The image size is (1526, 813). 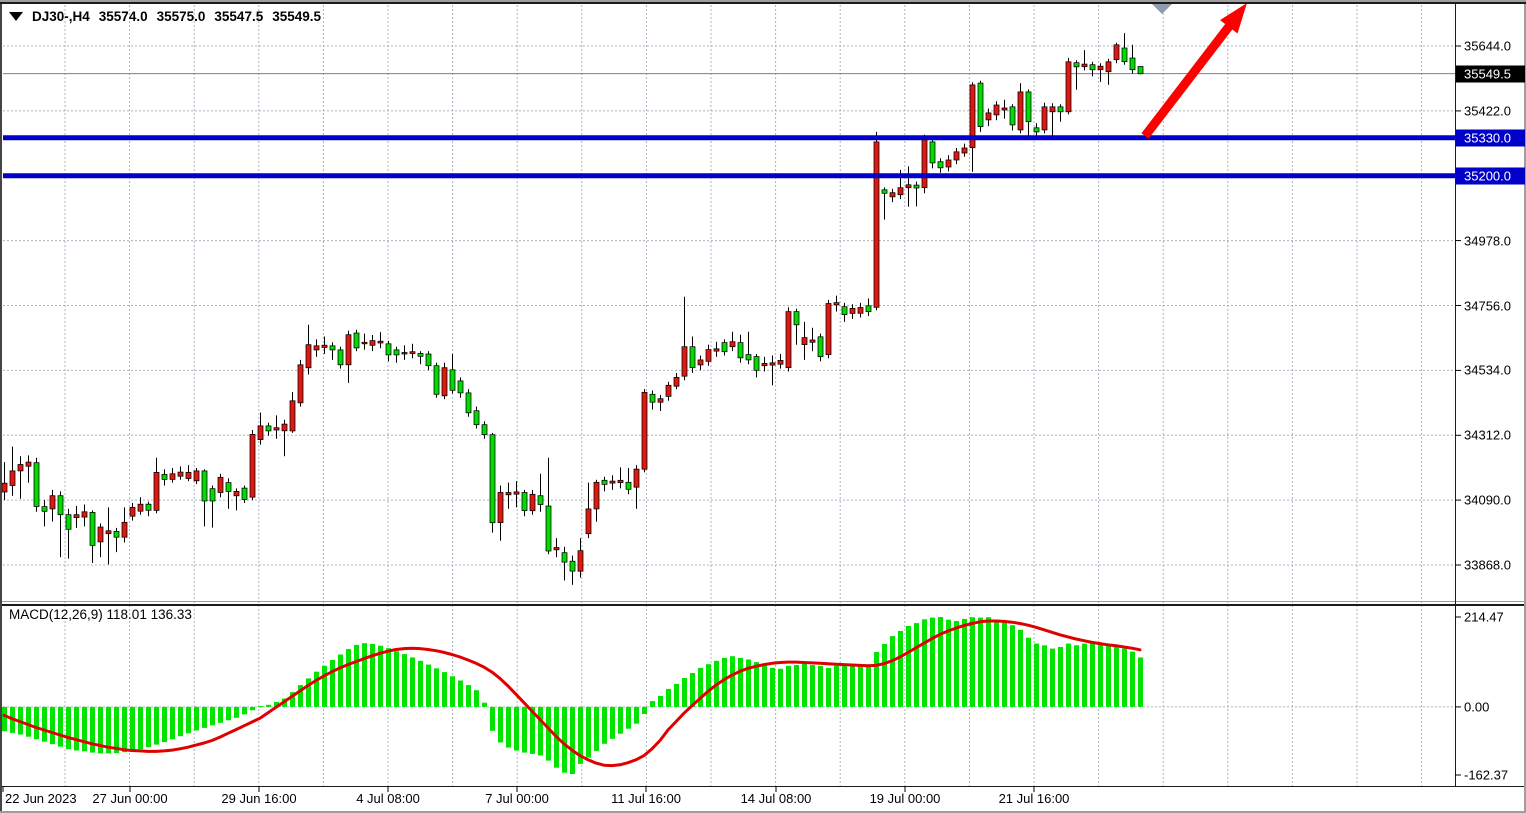 I want to click on trend-arrow-shaft, so click(x=1188, y=79).